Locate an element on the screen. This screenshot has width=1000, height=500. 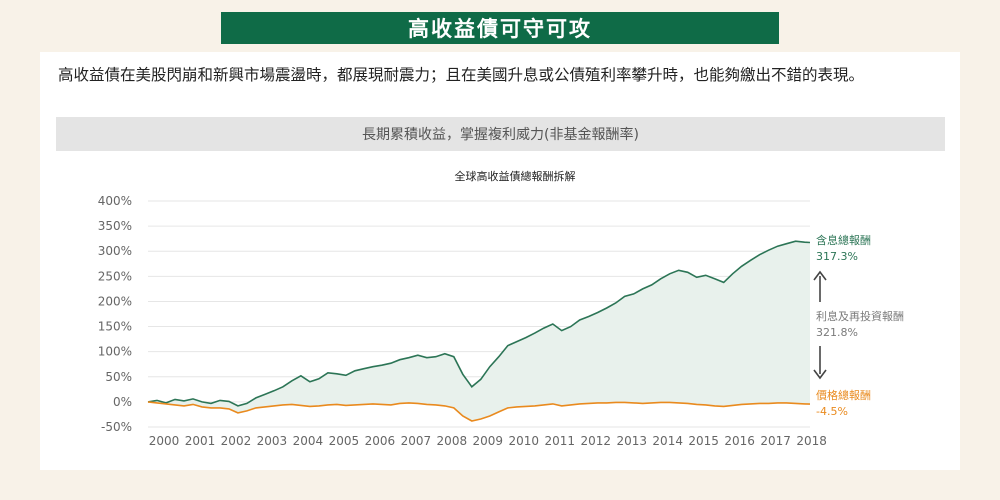
y-axis-ticks: 400% 350% 300% 250% 200% 150% 100% 50% 0% -50% is located at coordinates (115, 314).